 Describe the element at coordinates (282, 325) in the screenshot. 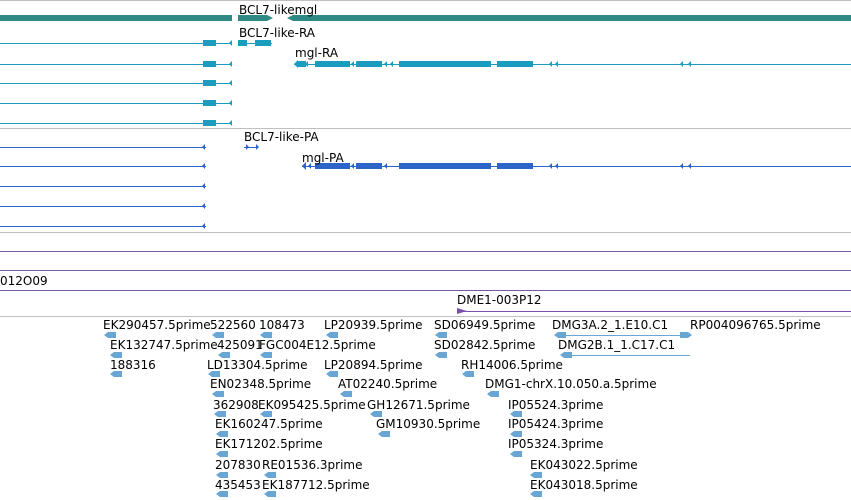

I see `est-label: 108473` at that location.